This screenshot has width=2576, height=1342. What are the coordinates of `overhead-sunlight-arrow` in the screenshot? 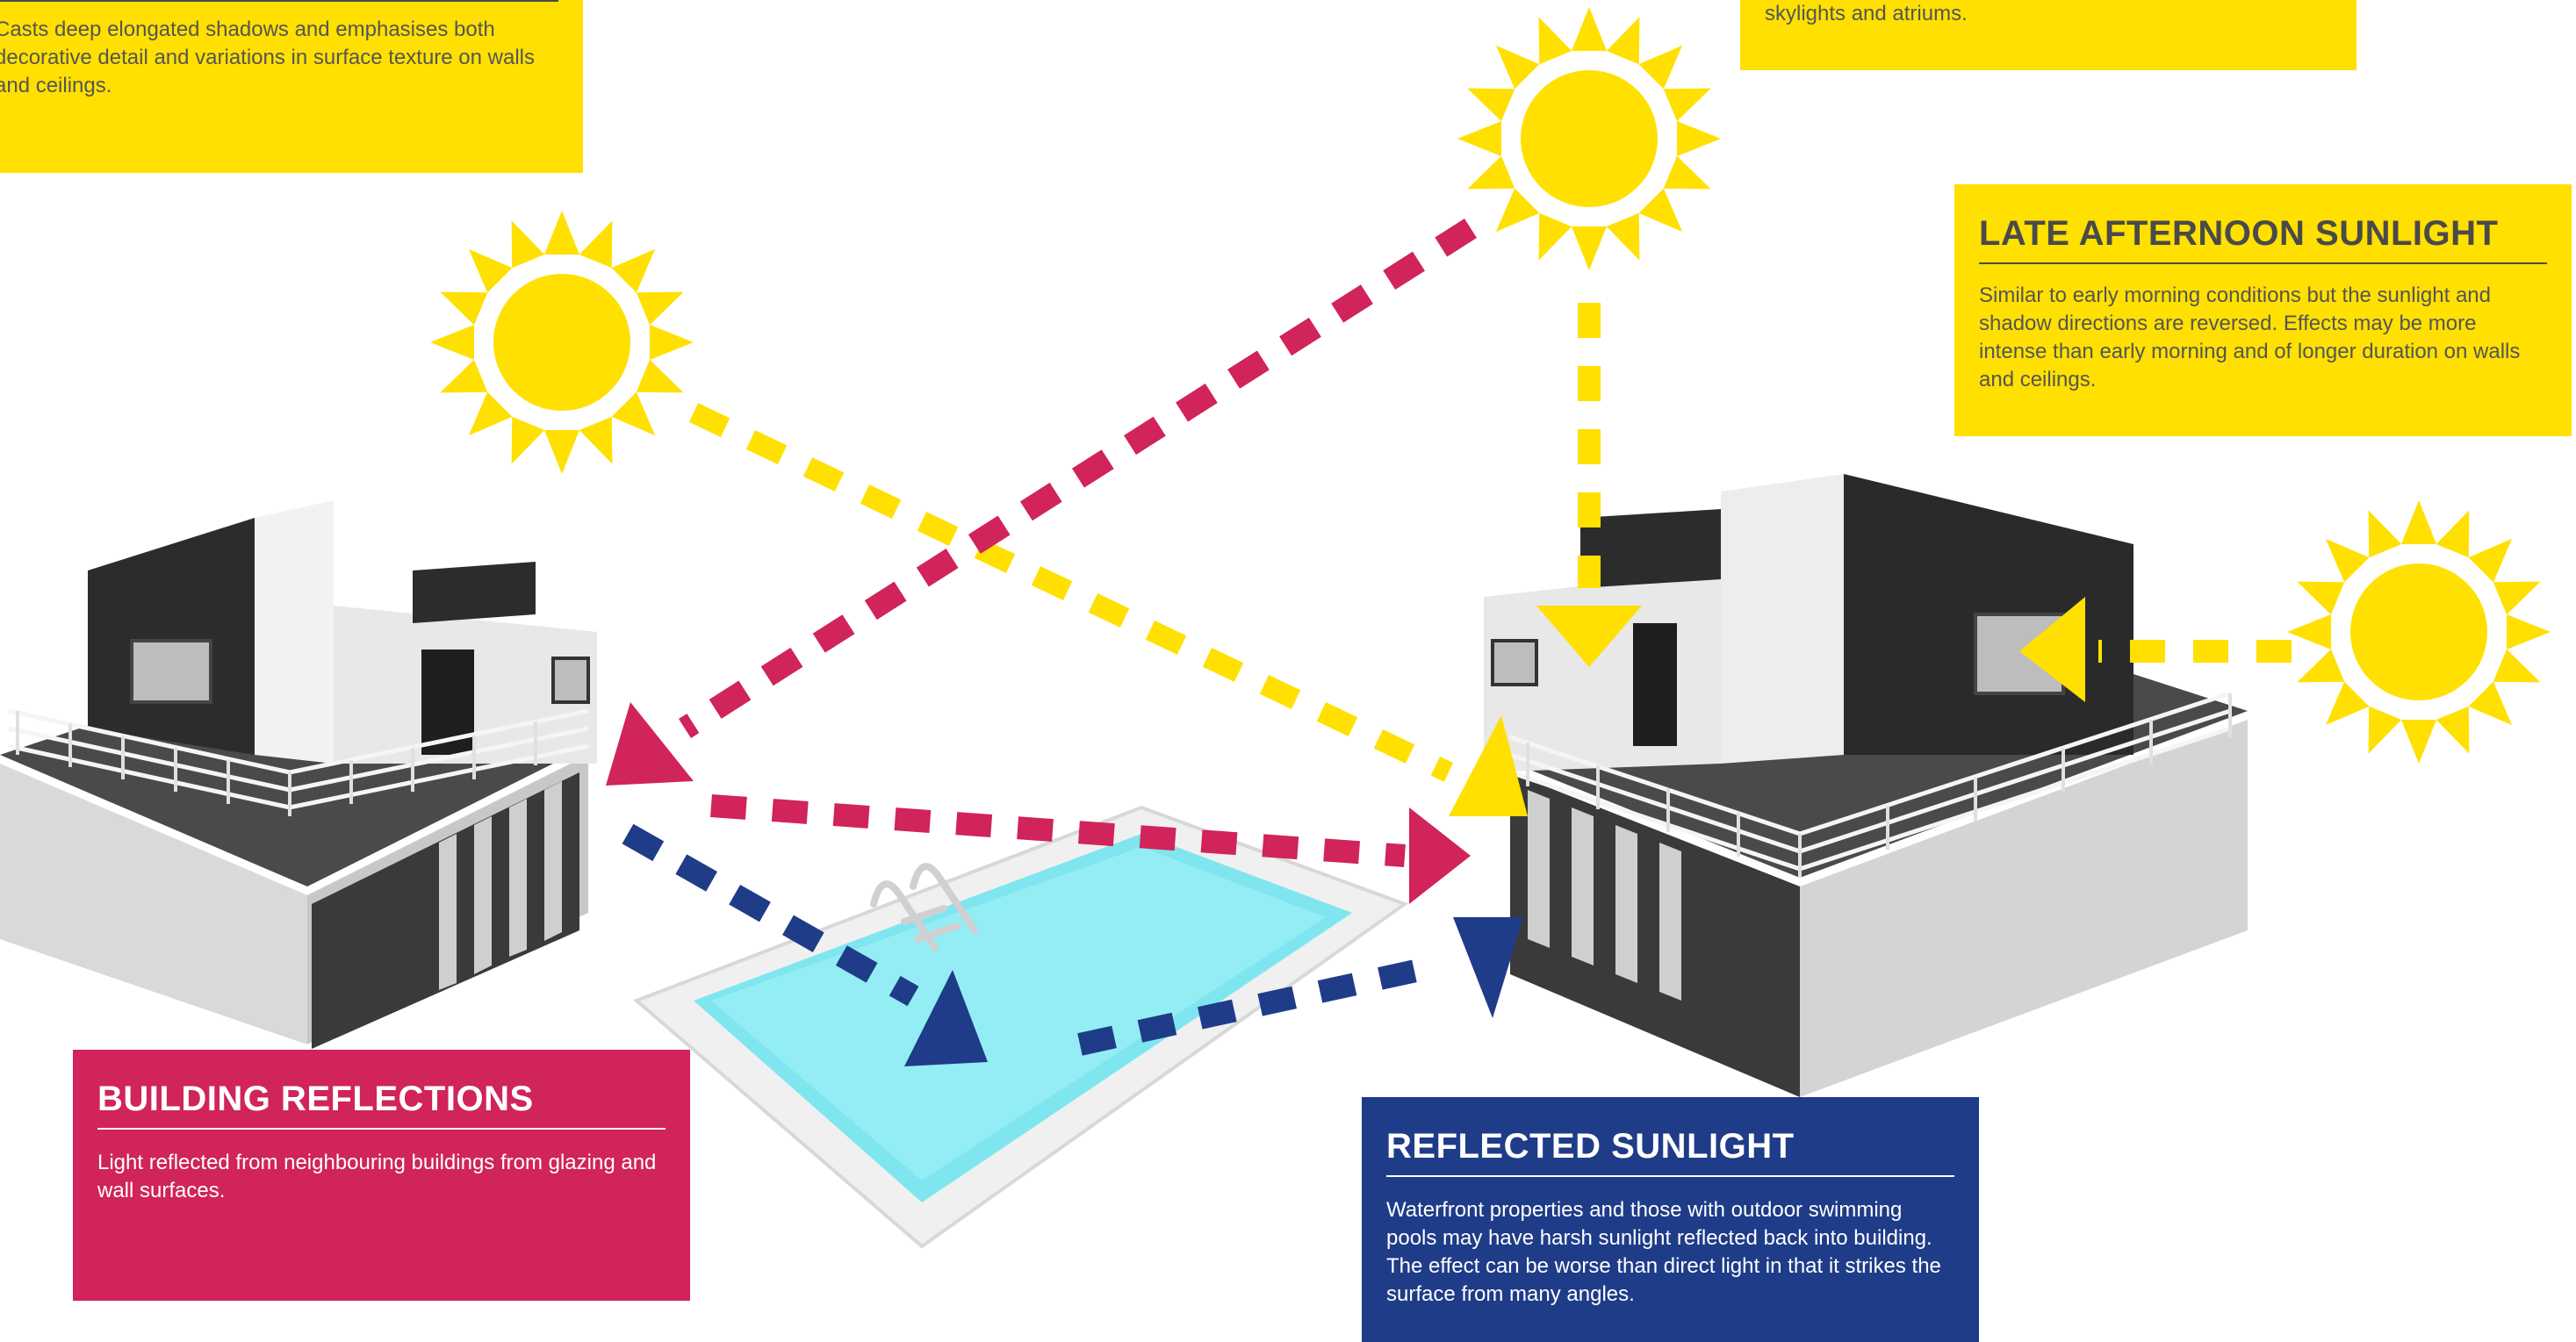 It's located at (1589, 485).